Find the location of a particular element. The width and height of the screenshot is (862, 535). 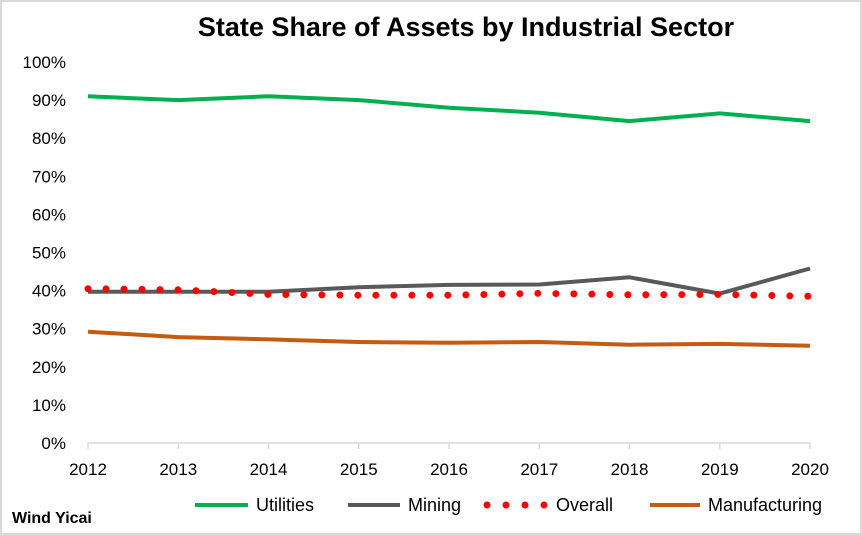

legend-item-manufacturing: Manufacturing is located at coordinates (736, 505).